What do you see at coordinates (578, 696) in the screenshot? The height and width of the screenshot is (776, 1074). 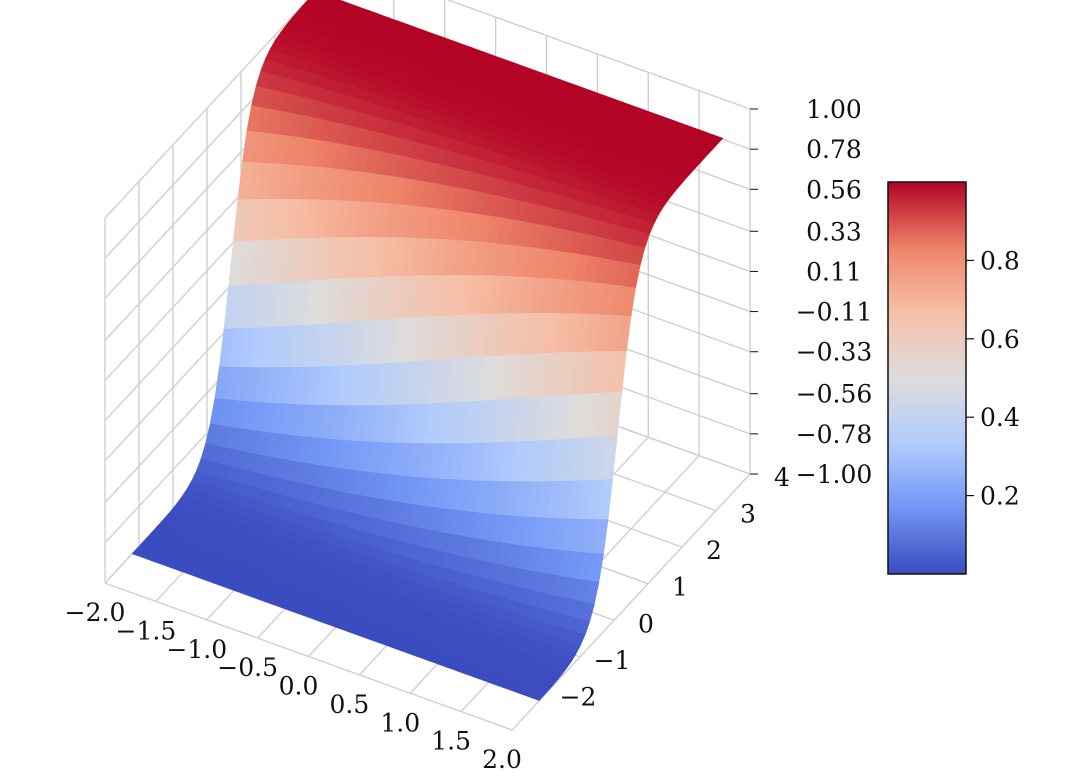 I see `y-tick-label: −2` at bounding box center [578, 696].